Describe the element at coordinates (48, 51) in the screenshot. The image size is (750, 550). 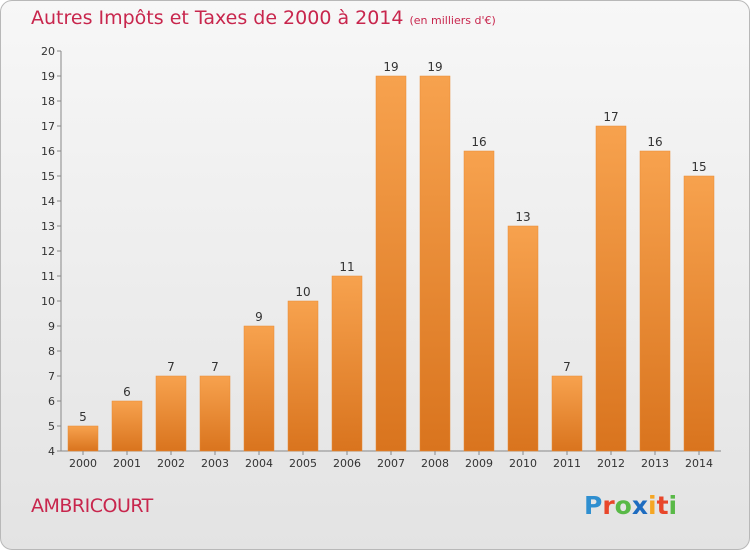
I see `y-tick-label: 20` at that location.